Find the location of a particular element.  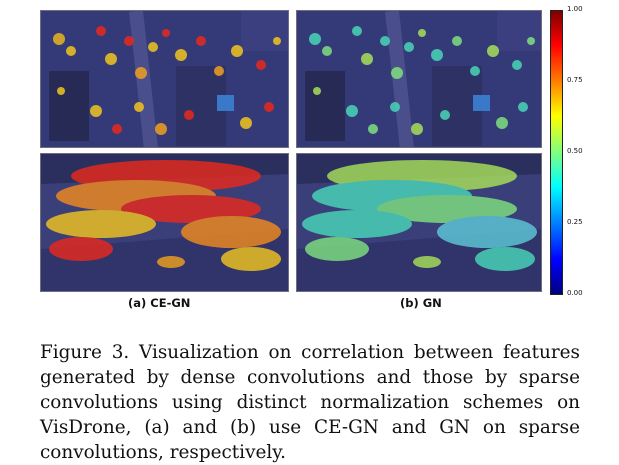

crowd-scene-gn is located at coordinates (419, 222).